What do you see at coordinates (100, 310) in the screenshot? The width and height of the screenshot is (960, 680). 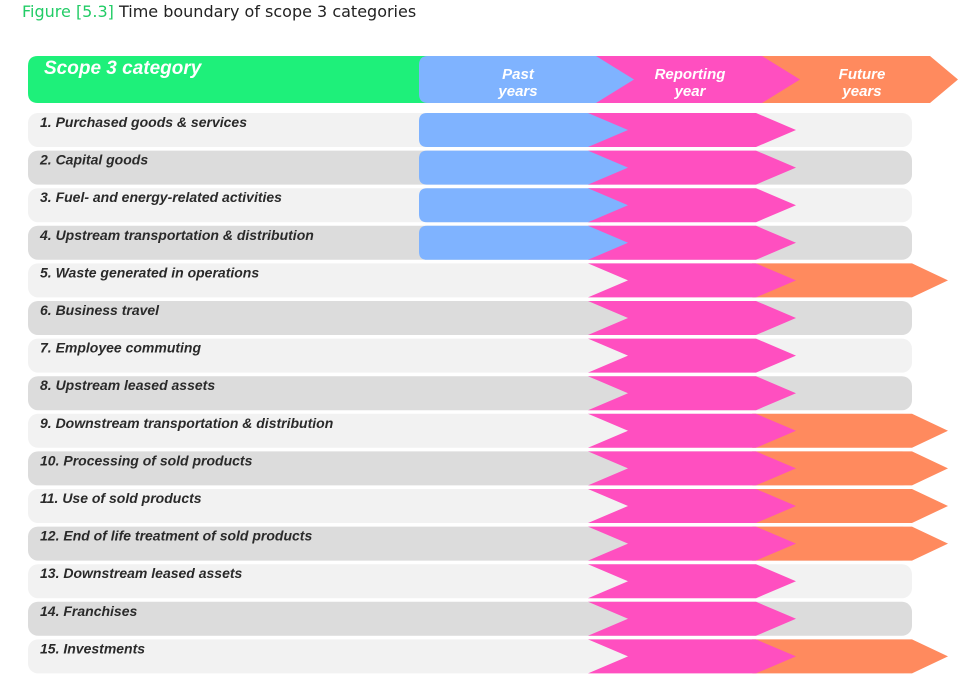 I see `row-label: 6. Business travel` at bounding box center [100, 310].